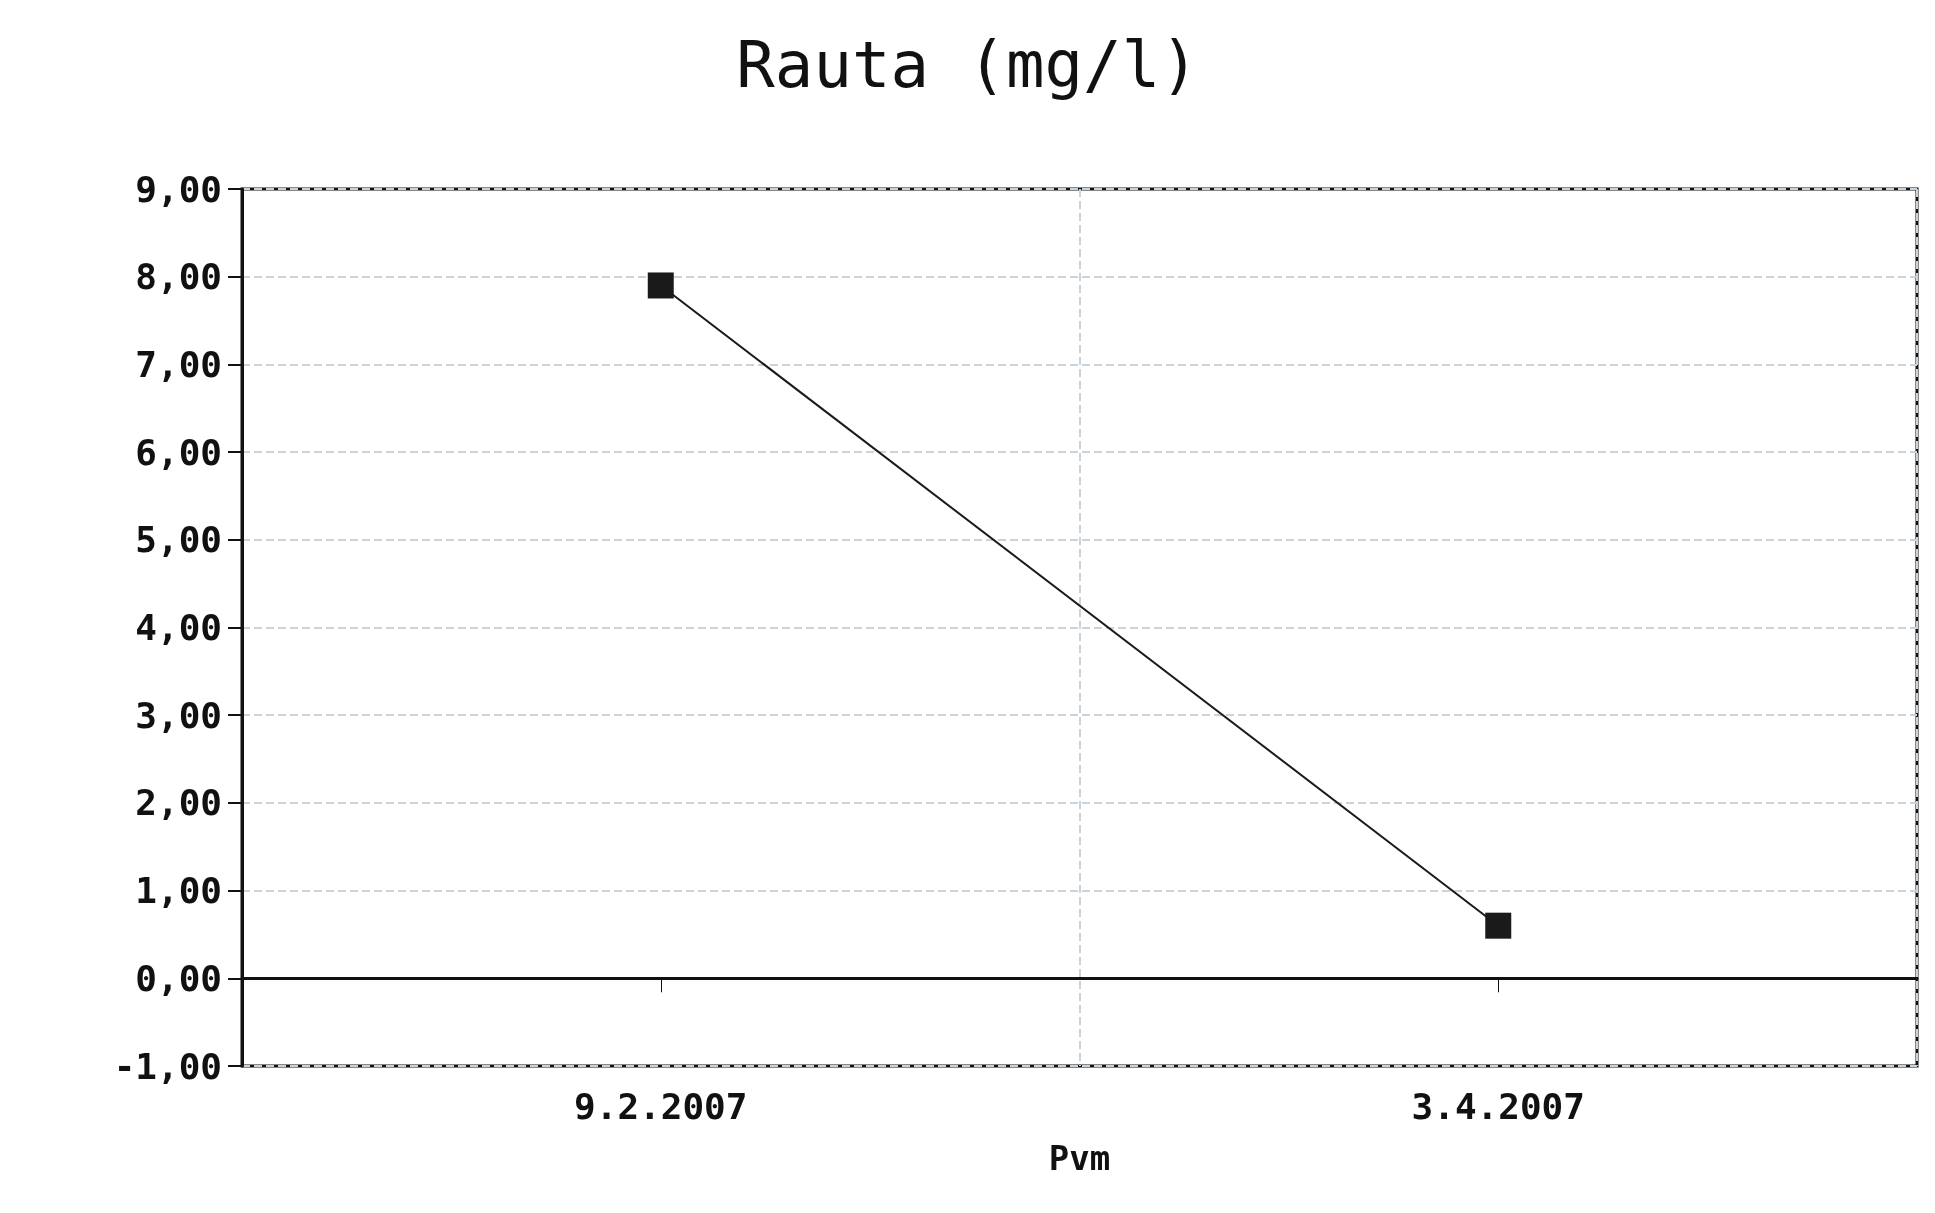 This screenshot has height=1213, width=1935. Describe the element at coordinates (178, 715) in the screenshot. I see `y-tick-label: 3,00` at that location.